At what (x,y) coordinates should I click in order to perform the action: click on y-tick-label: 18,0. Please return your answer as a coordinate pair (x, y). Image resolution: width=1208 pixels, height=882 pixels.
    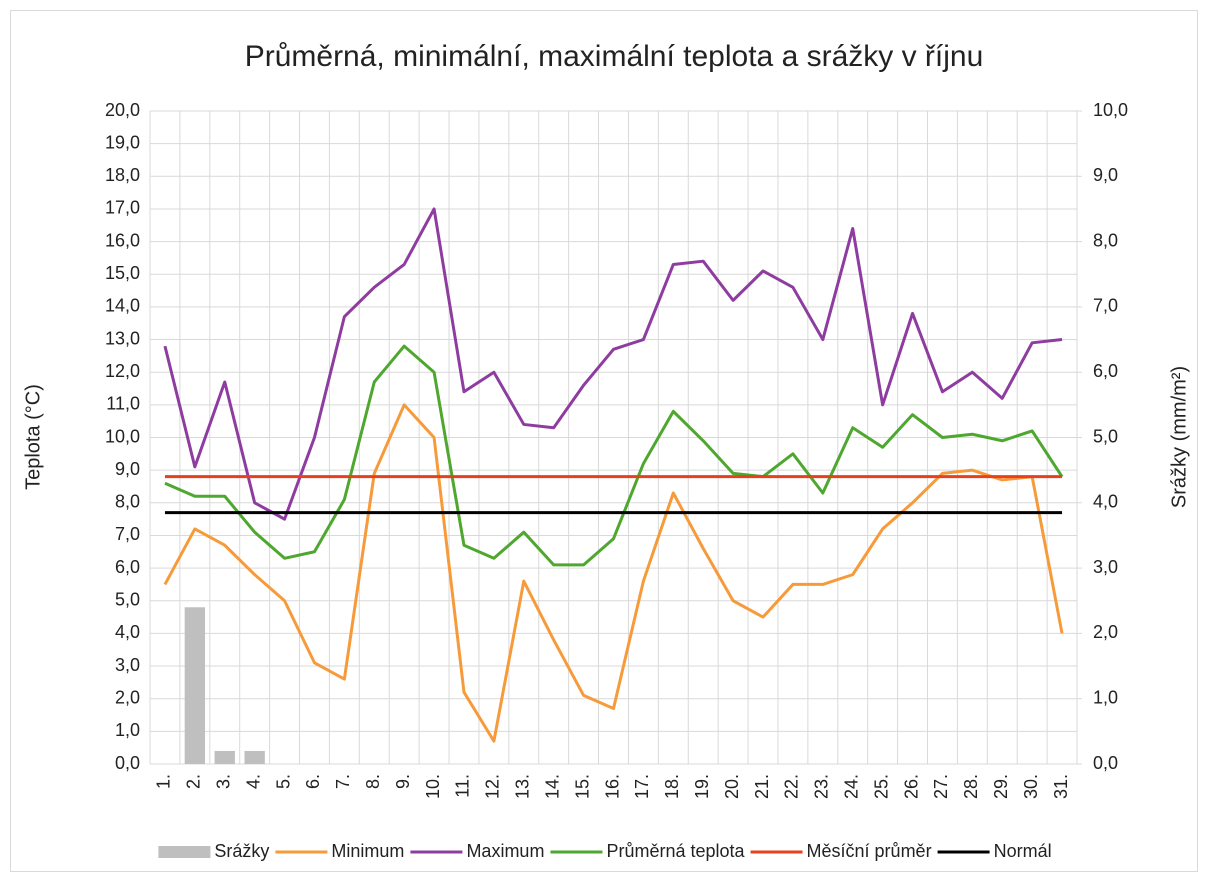
    Looking at the image, I should click on (122, 175).